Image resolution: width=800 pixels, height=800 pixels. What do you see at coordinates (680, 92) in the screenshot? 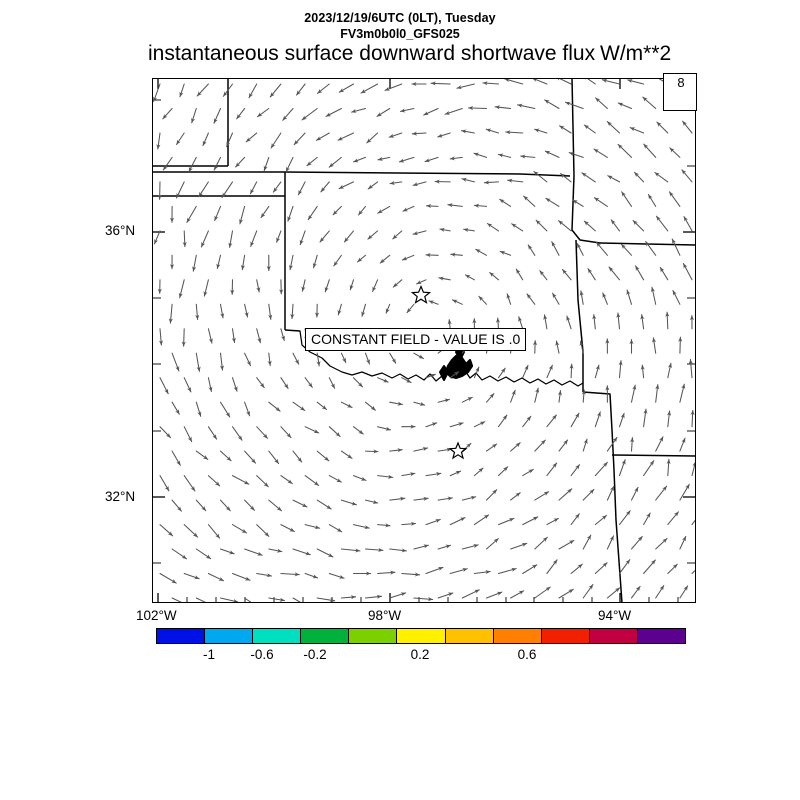
I see `vector-key-box: 8` at bounding box center [680, 92].